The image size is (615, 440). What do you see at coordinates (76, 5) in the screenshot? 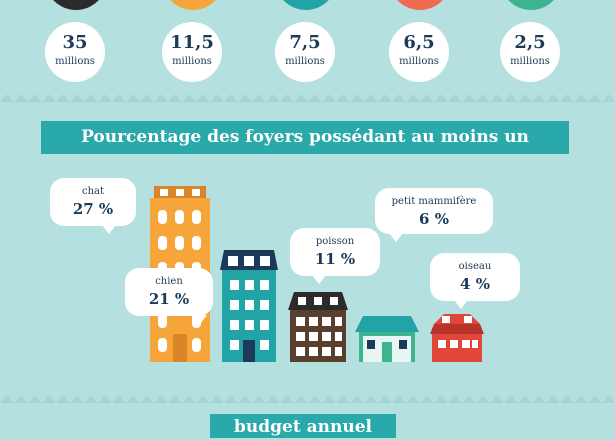
I see `top-circle-black` at bounding box center [76, 5].